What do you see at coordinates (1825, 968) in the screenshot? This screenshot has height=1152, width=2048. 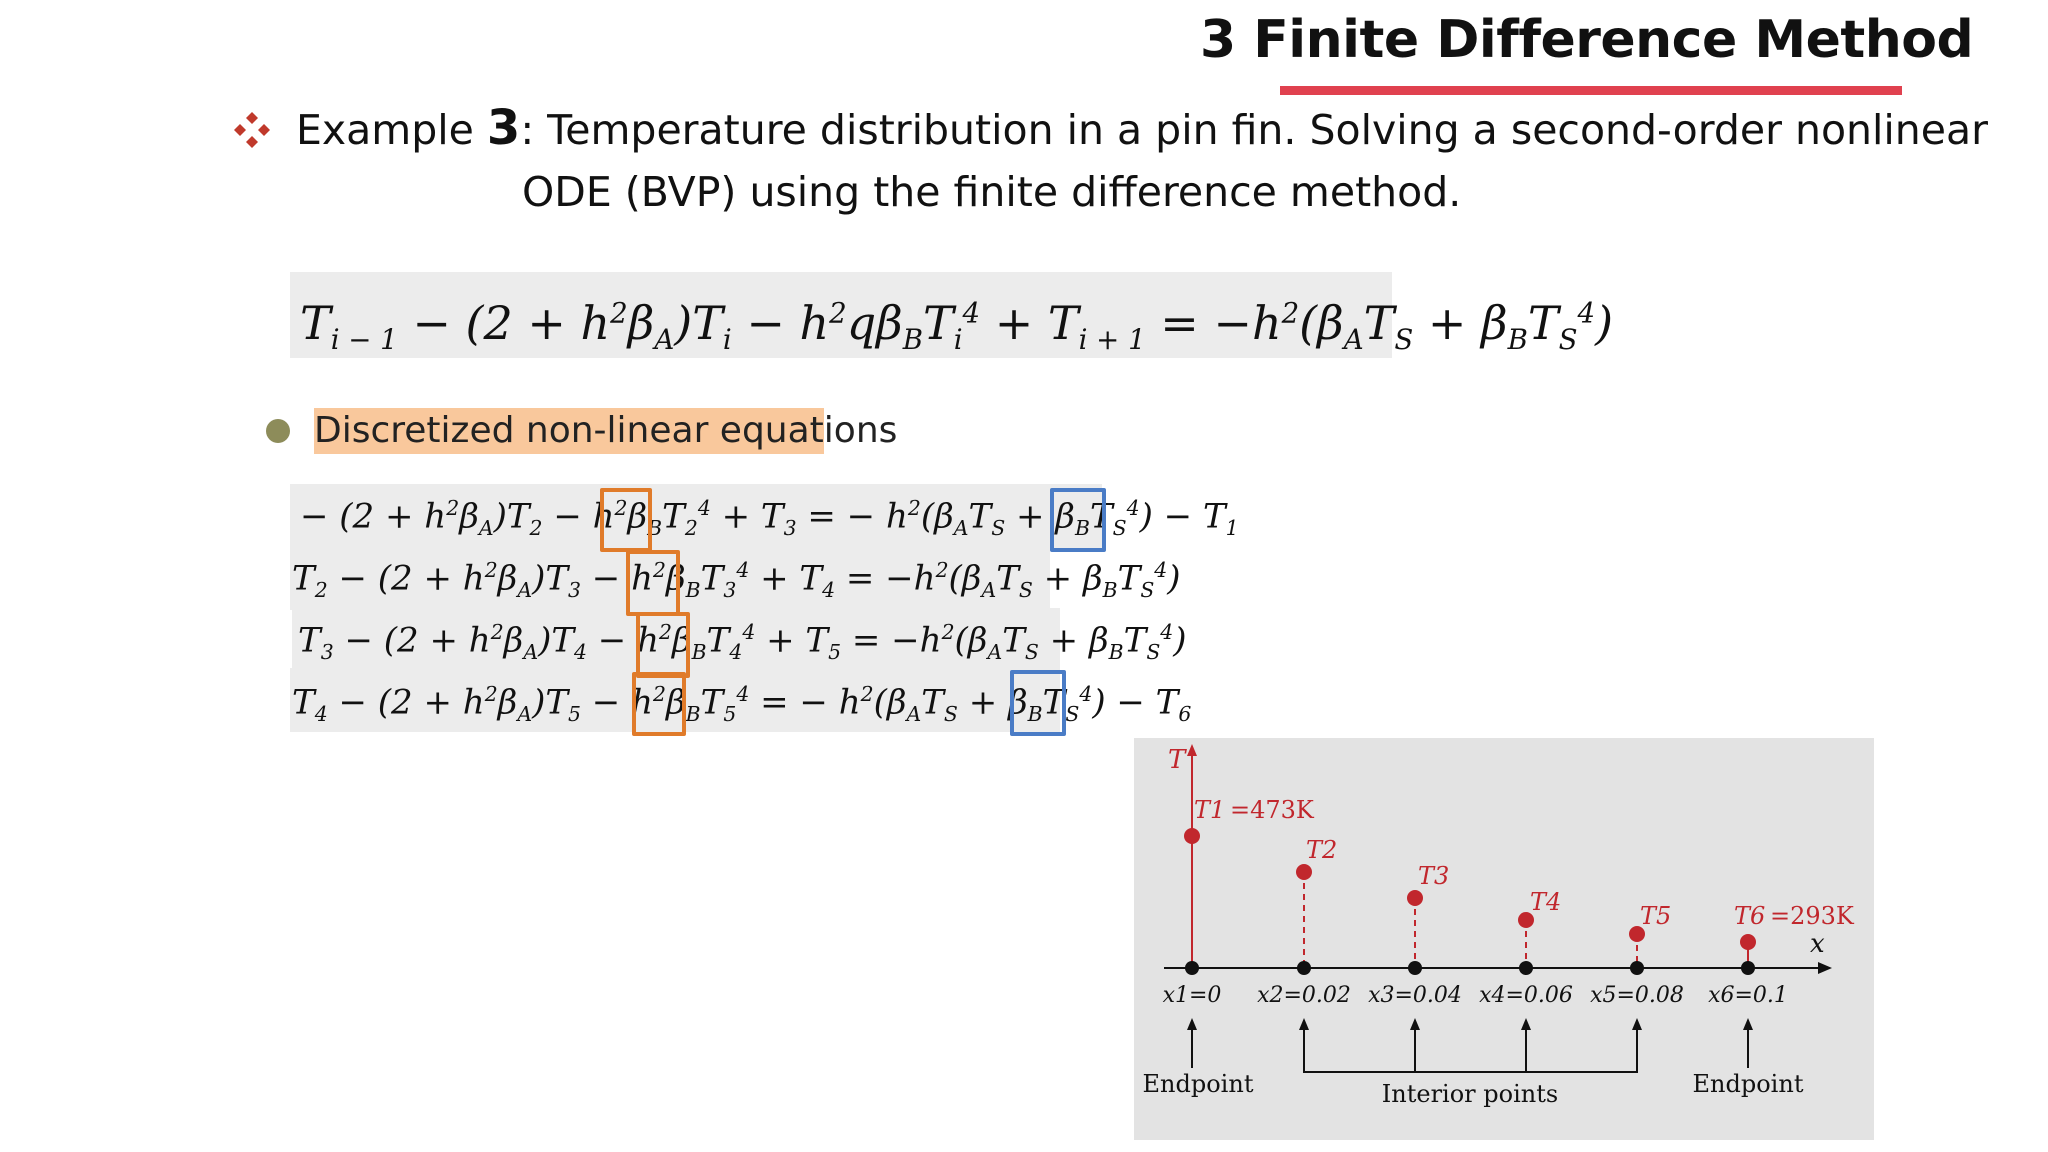 I see `x-axis-arrow-icon` at bounding box center [1825, 968].